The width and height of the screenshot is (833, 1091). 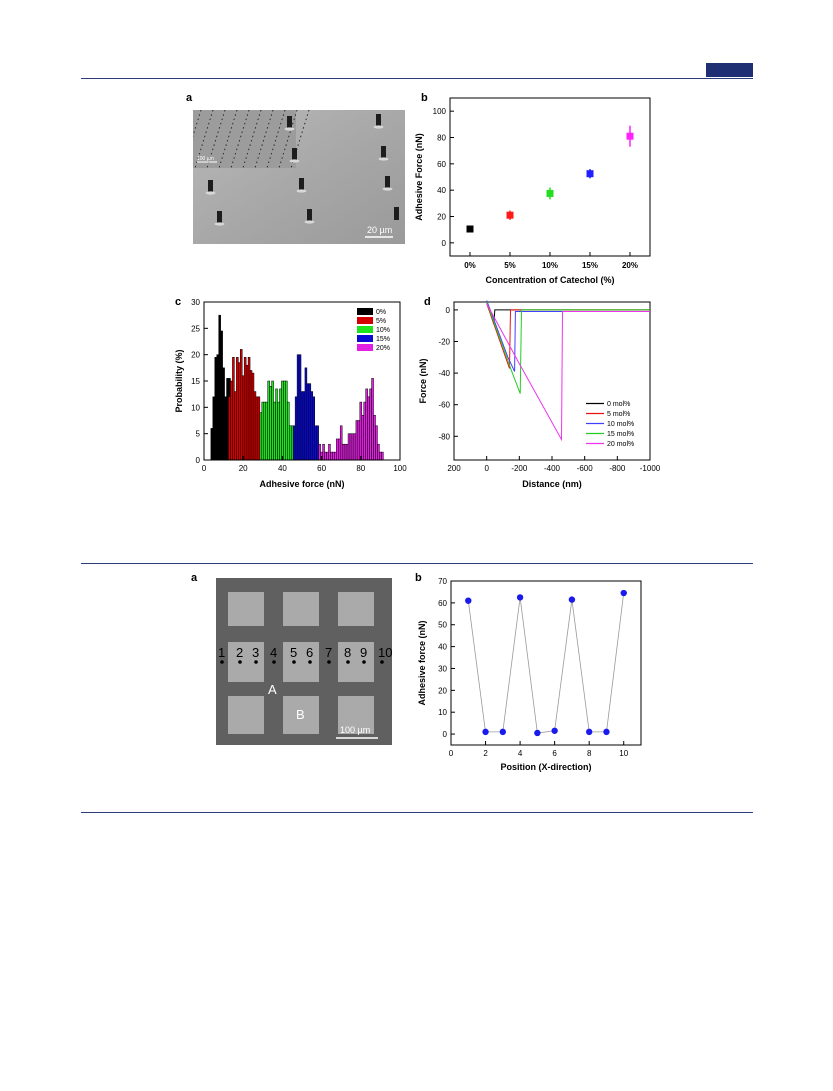 What do you see at coordinates (272, 689) in the screenshot?
I see `region-a-label: A` at bounding box center [272, 689].